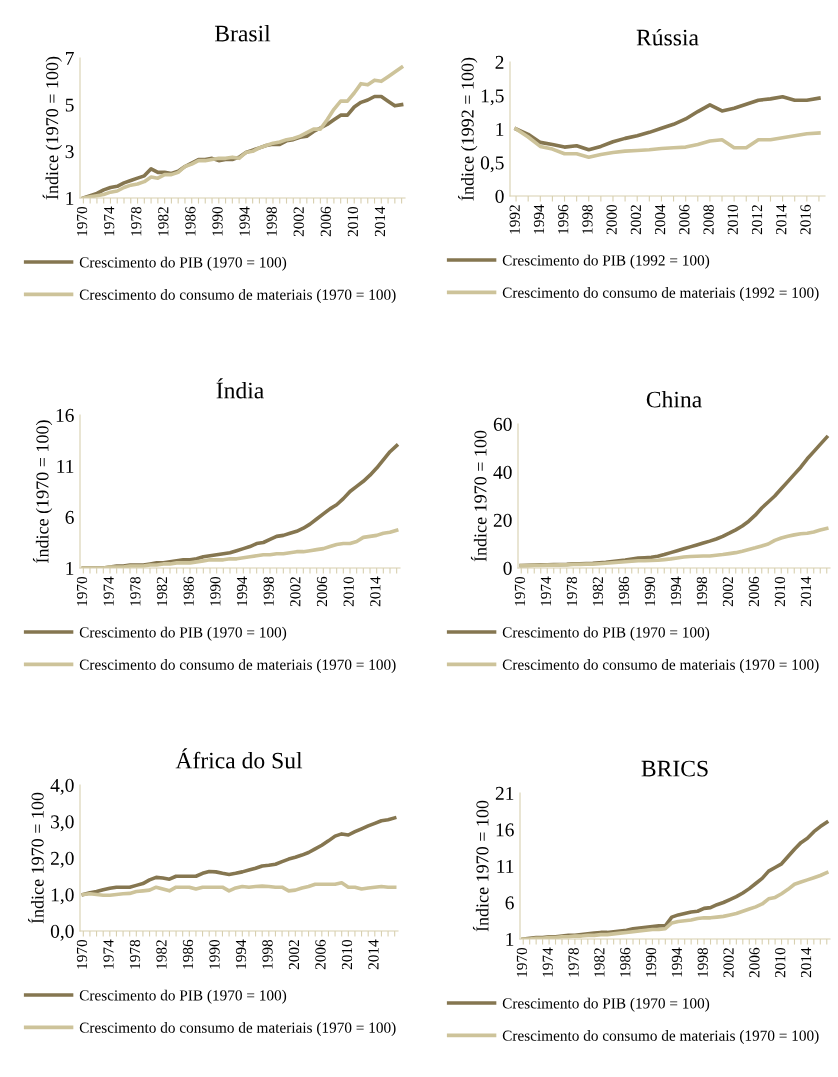 Image resolution: width=838 pixels, height=1077 pixels. What do you see at coordinates (667, 37) in the screenshot?
I see `chart-title: Rússia` at bounding box center [667, 37].